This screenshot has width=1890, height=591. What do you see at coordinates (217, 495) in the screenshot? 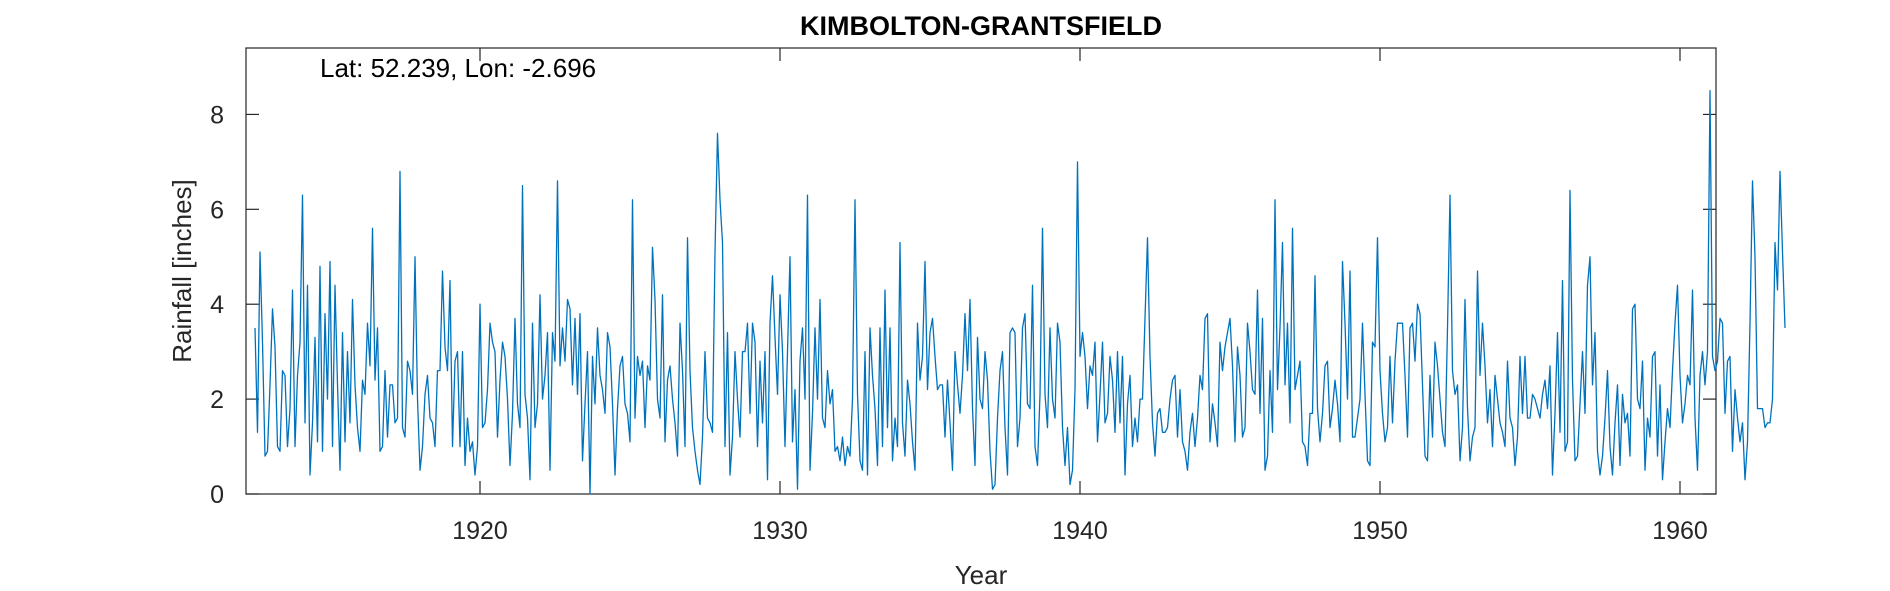
I see `y-tick-label: 0` at bounding box center [217, 495].